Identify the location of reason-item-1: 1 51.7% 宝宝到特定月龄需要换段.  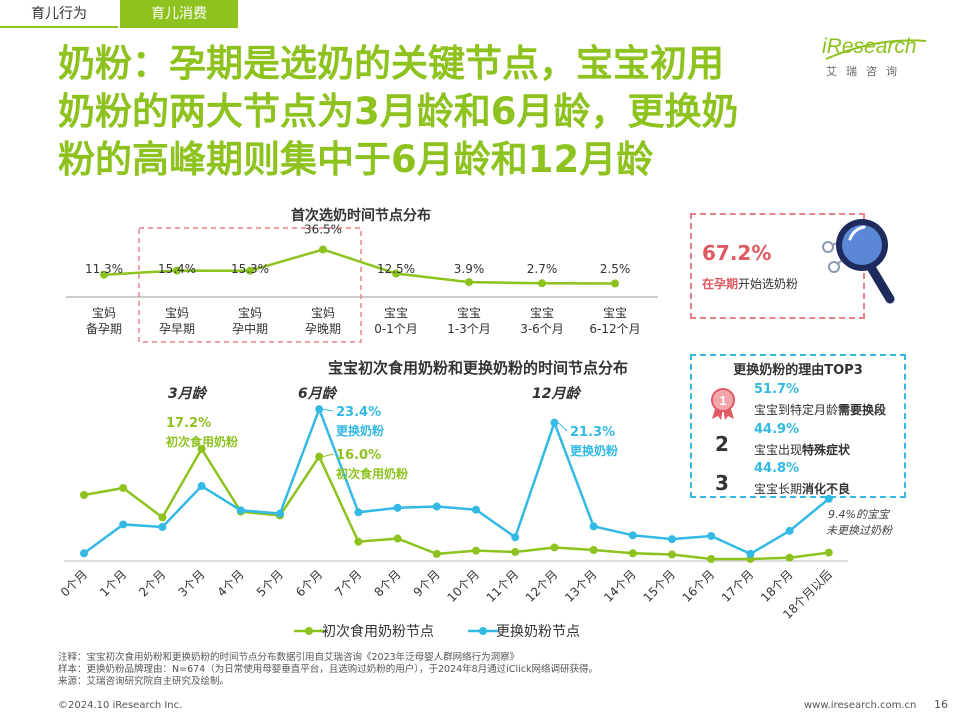
(798, 402).